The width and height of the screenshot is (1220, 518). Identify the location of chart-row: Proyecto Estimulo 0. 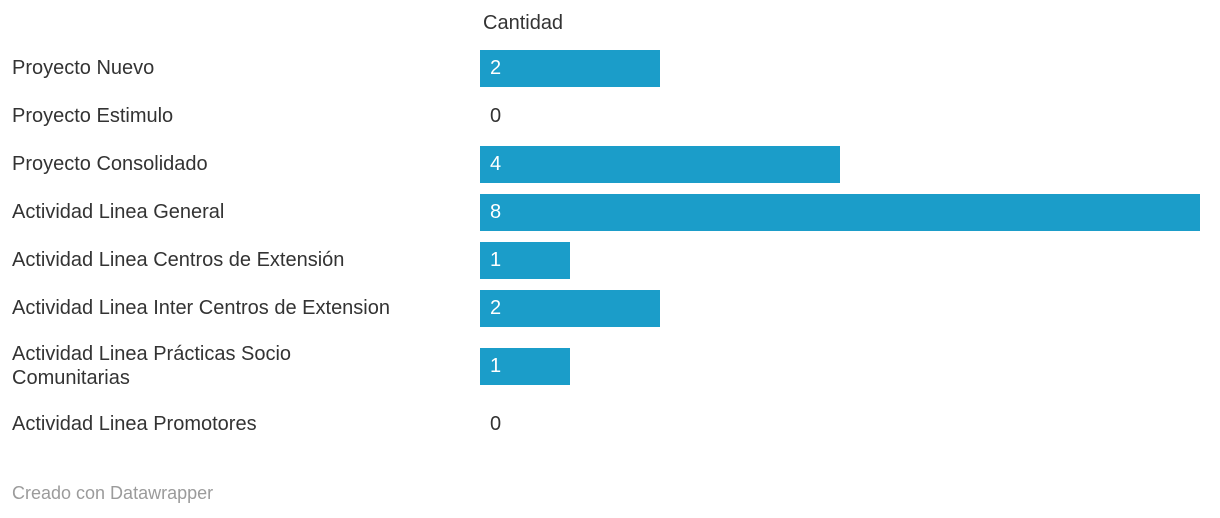
(610, 116).